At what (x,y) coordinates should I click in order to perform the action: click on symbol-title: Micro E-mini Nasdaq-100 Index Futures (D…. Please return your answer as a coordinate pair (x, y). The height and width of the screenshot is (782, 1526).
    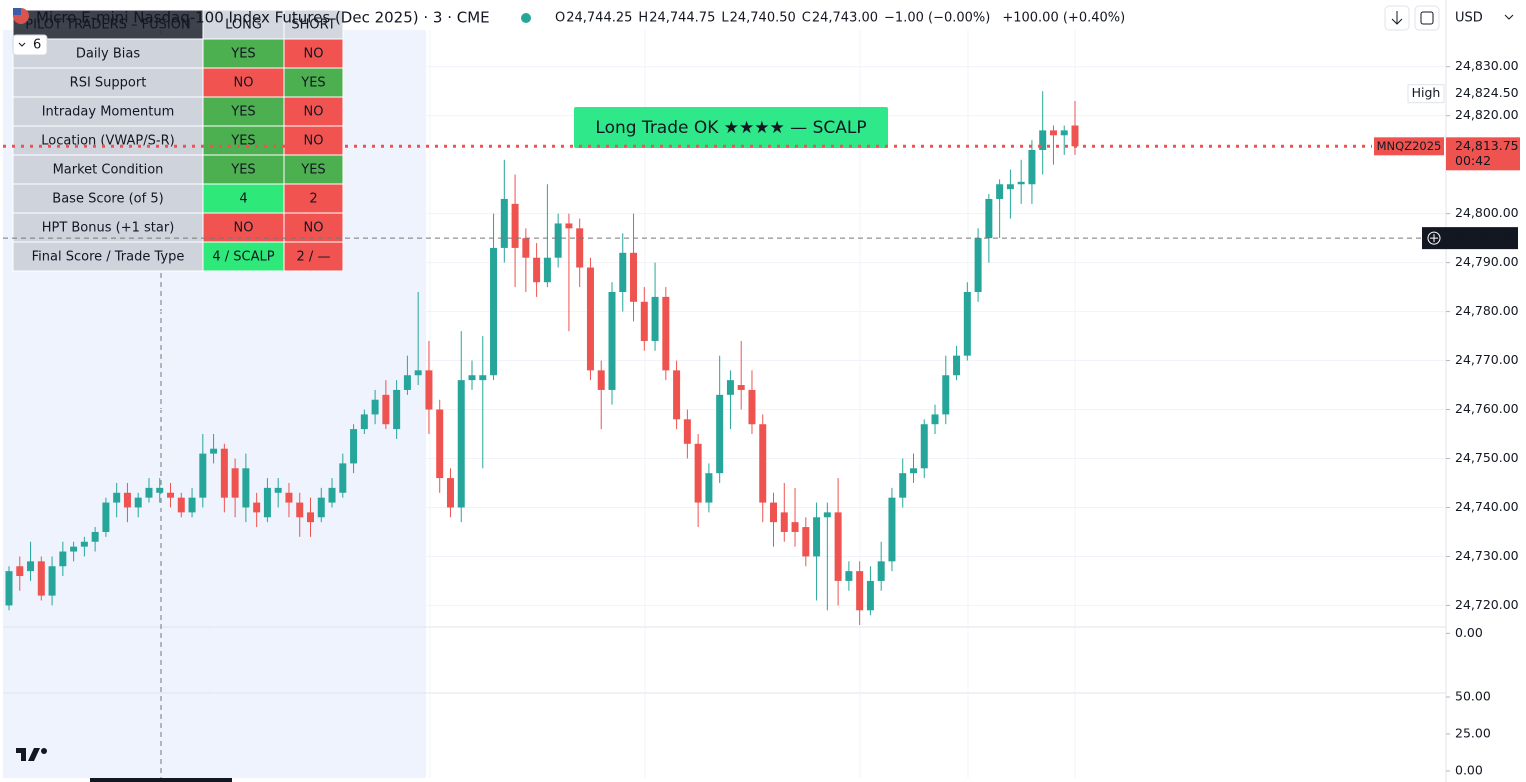
    Looking at the image, I should click on (263, 18).